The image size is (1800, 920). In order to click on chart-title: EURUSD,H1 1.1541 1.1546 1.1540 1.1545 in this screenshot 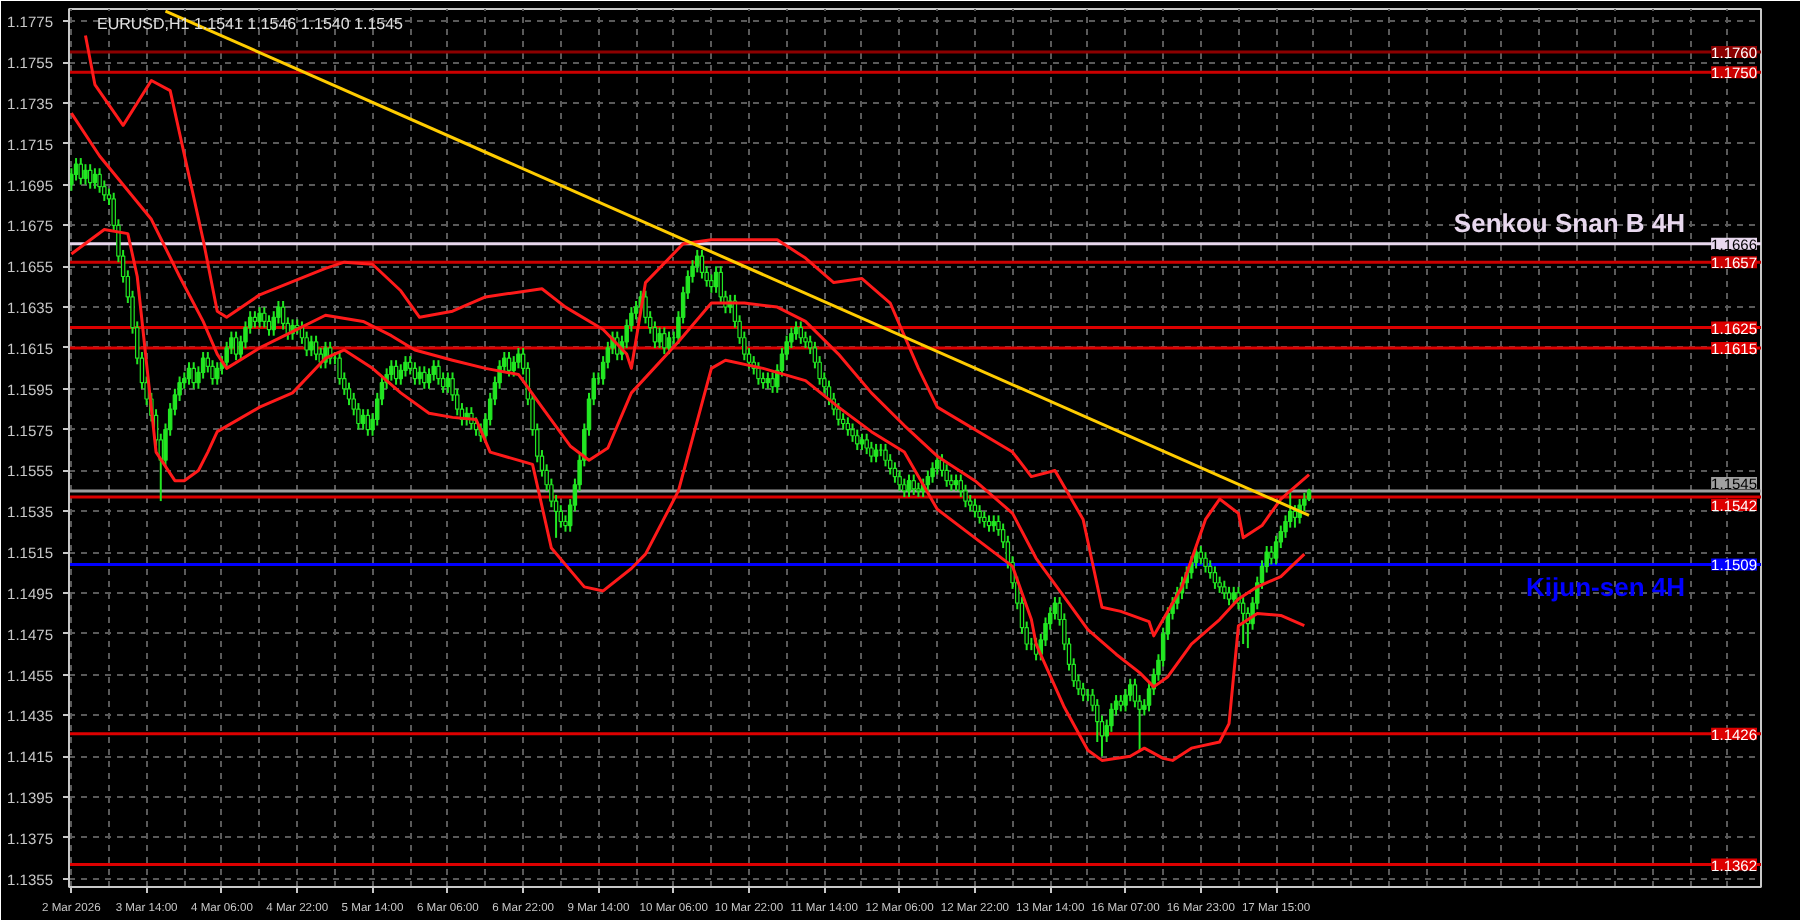, I will do `click(251, 24)`.